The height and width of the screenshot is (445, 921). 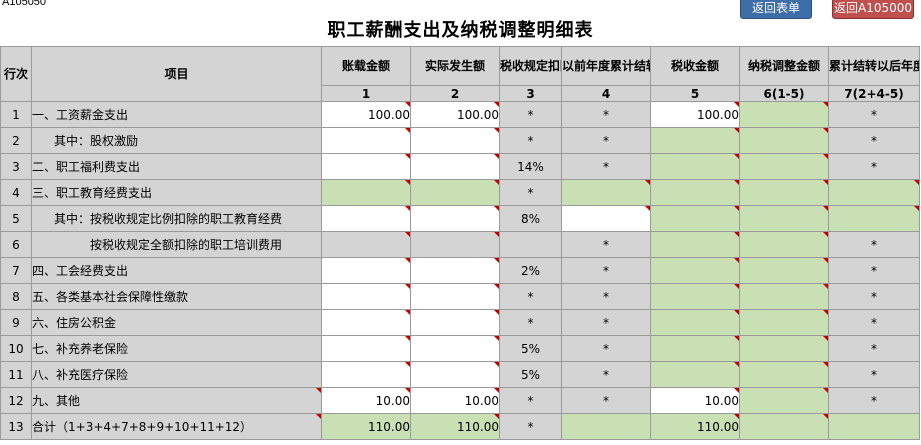 I want to click on row-item-text: 一、工资薪金支出, so click(x=80, y=115).